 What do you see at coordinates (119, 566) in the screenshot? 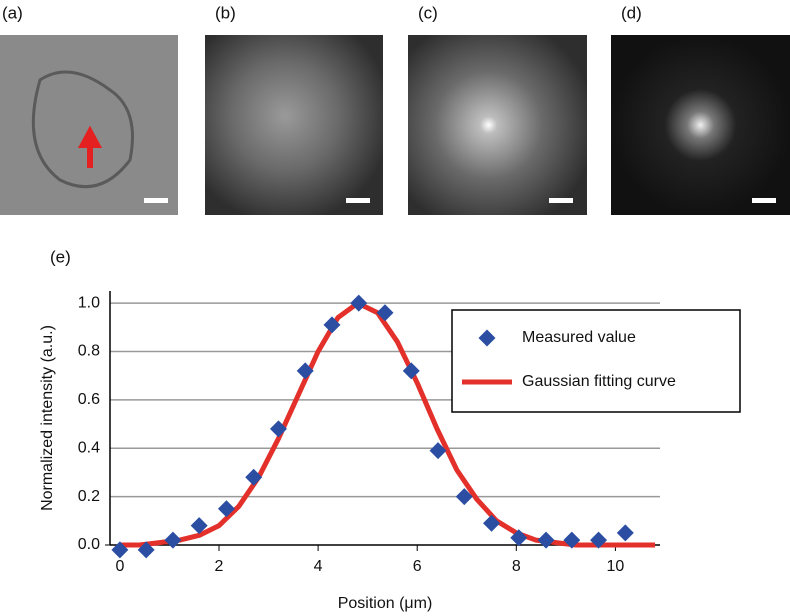
I see `x-tick-label: 0` at bounding box center [119, 566].